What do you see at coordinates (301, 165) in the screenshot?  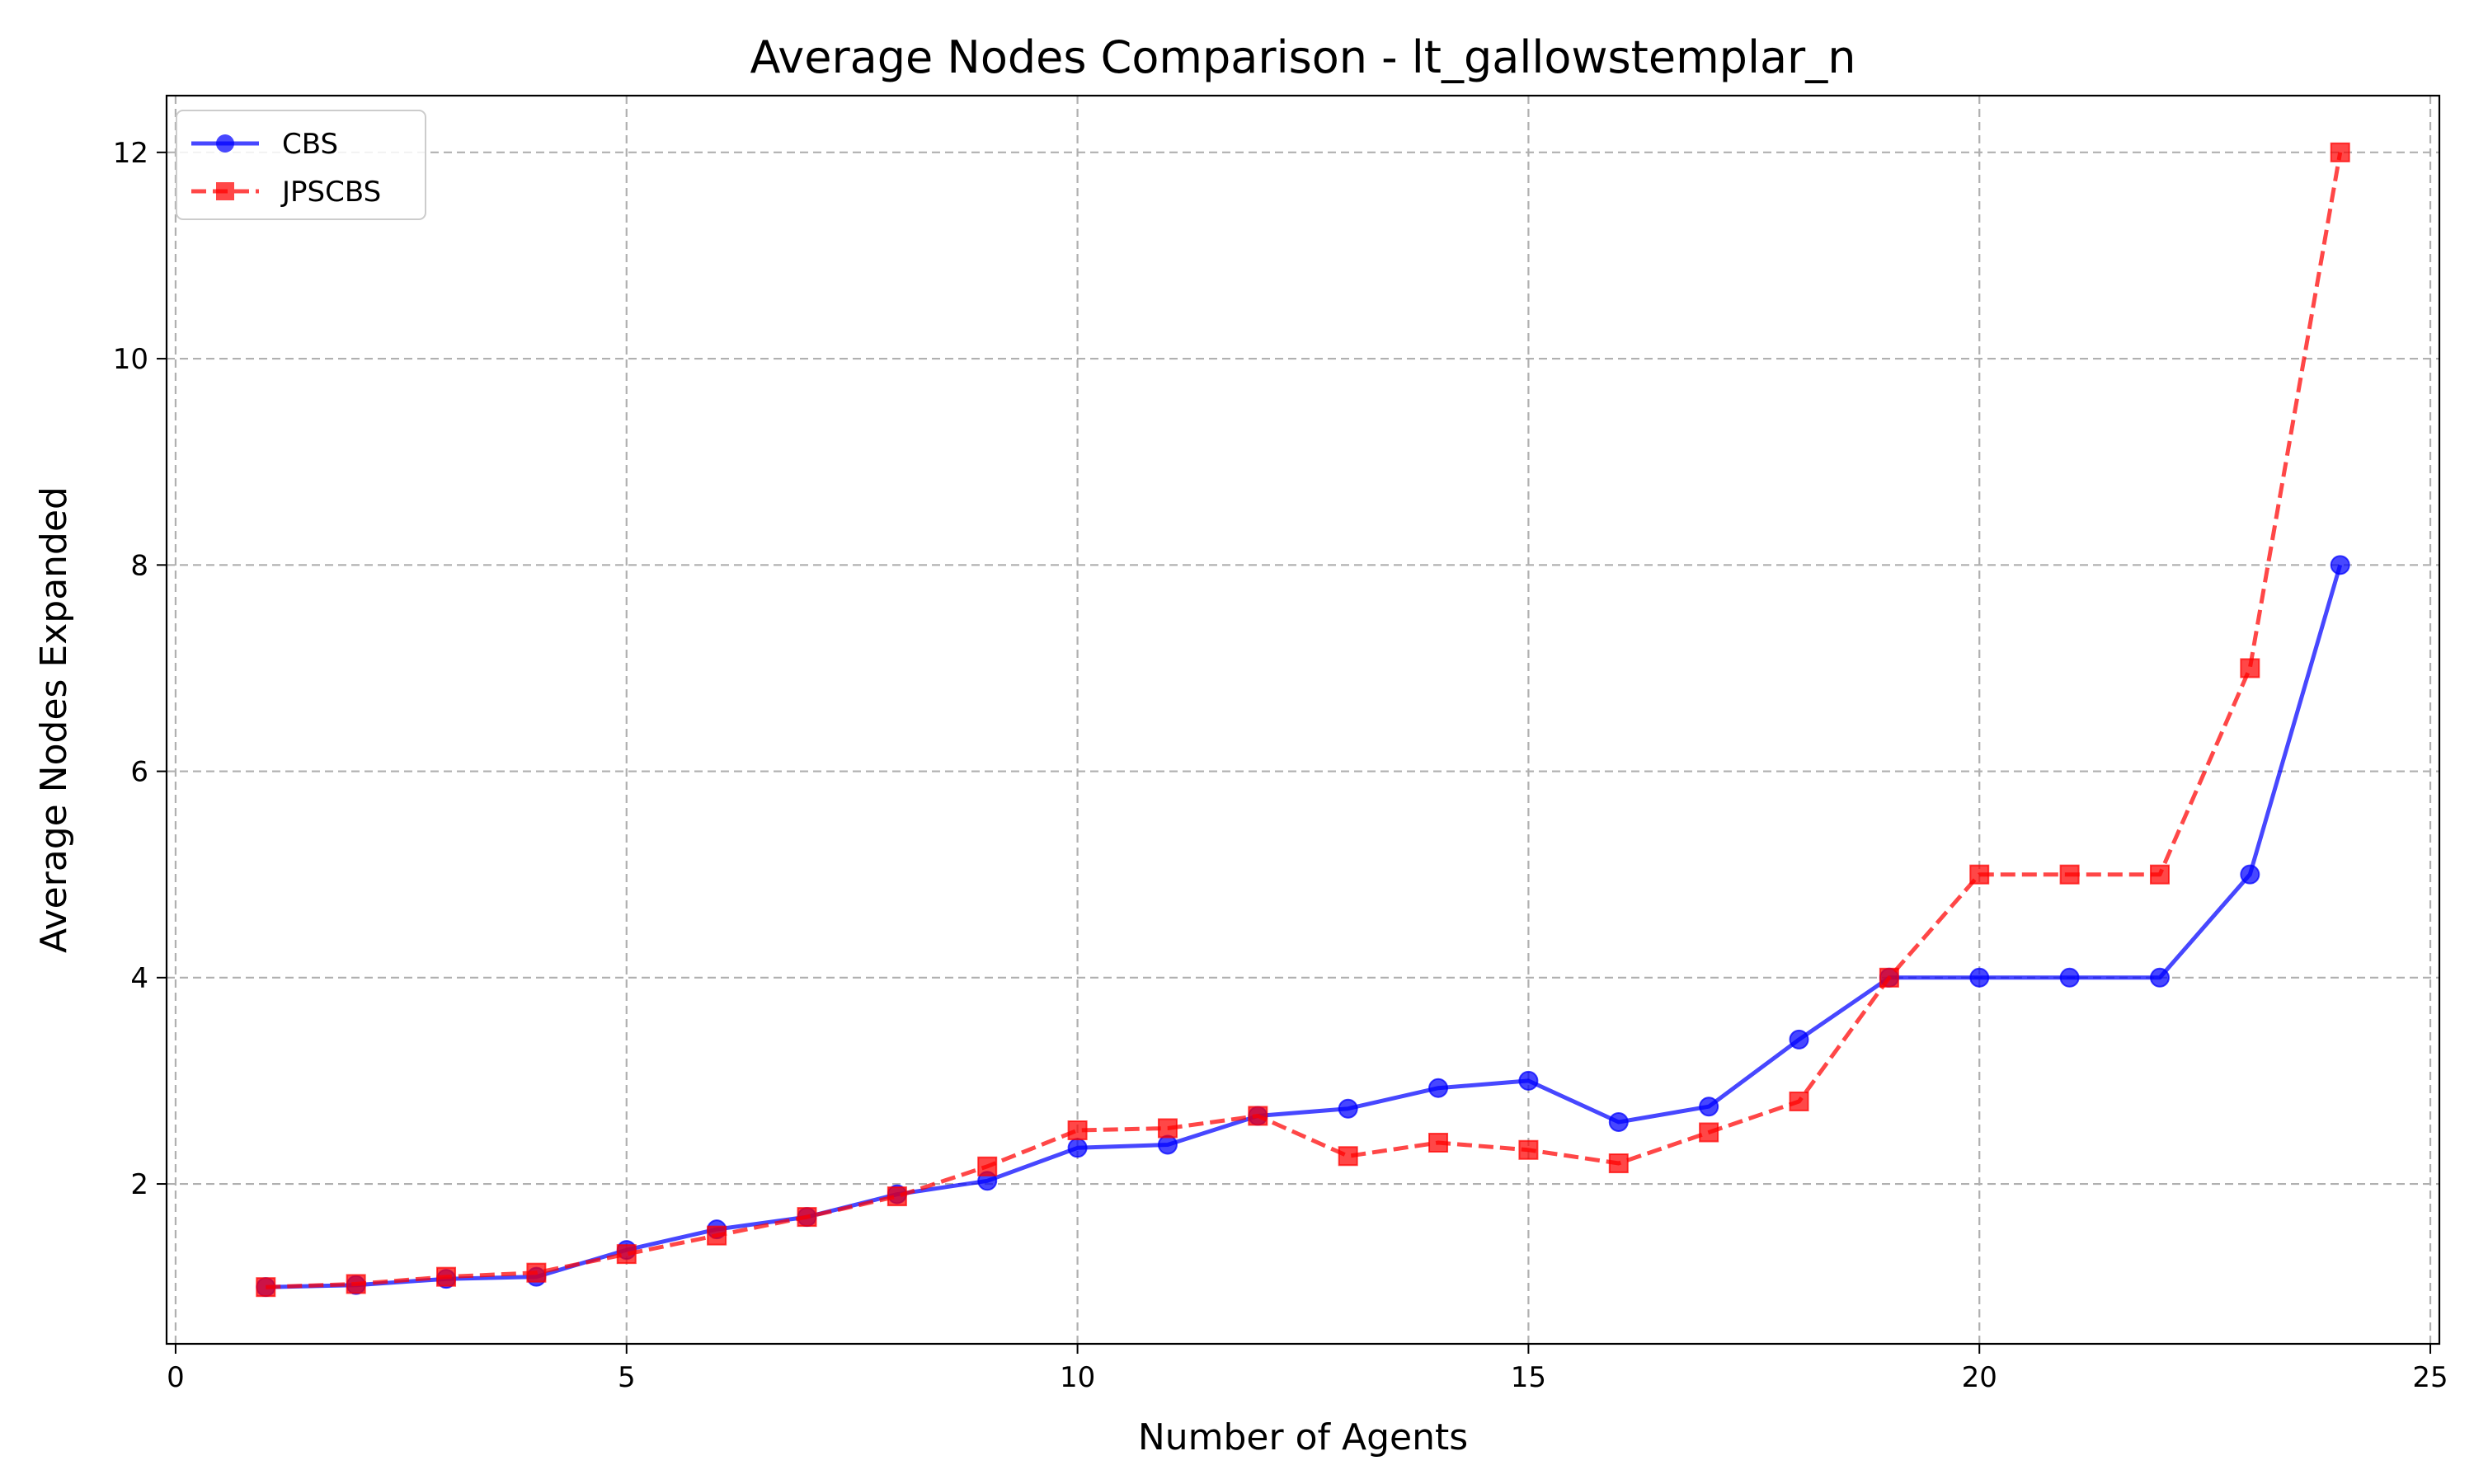 I see `legend: CBS JPSCBS` at bounding box center [301, 165].